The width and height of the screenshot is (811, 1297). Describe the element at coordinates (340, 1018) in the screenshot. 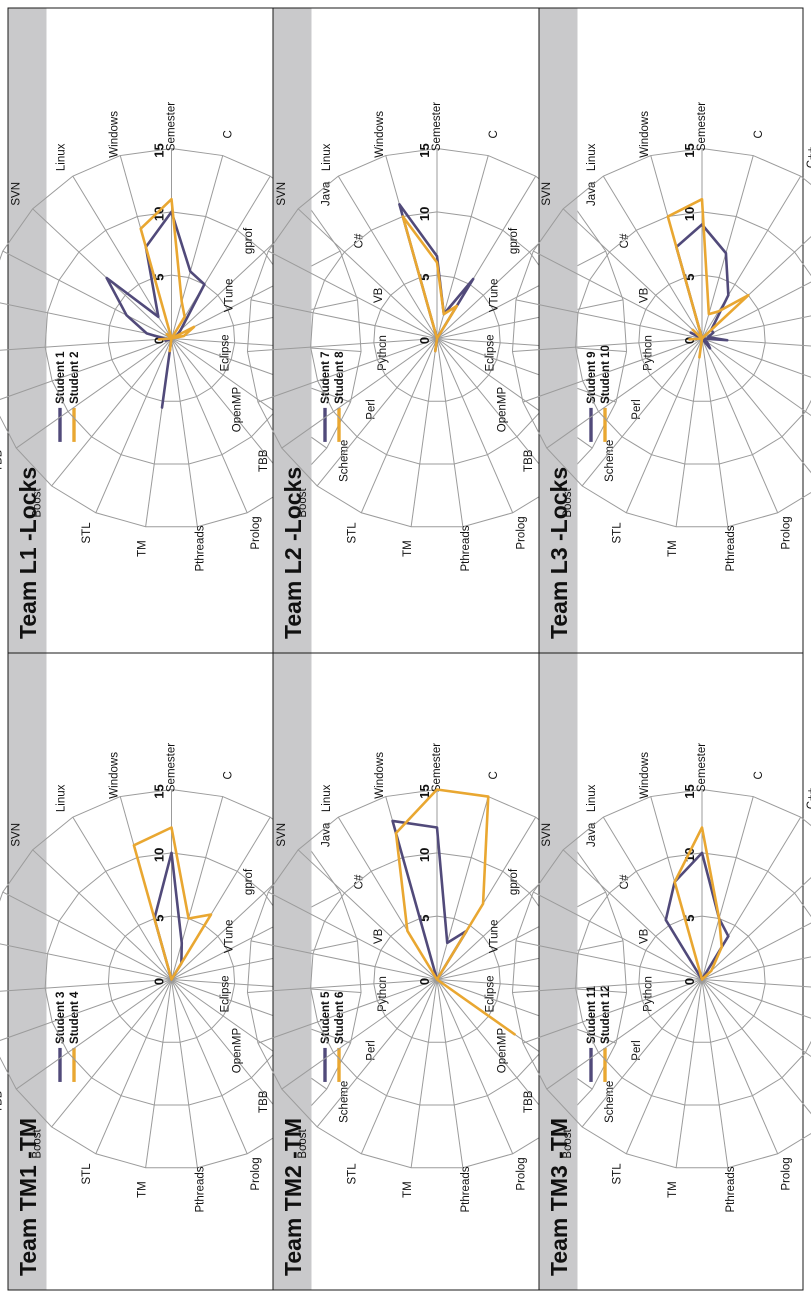

I see `legend-label: Student 6` at that location.